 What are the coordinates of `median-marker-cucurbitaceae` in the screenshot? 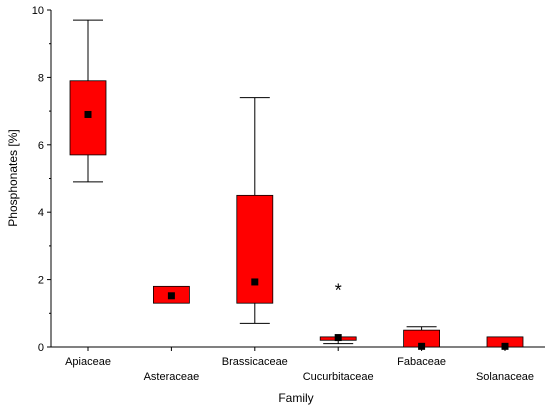 It's located at (338, 338).